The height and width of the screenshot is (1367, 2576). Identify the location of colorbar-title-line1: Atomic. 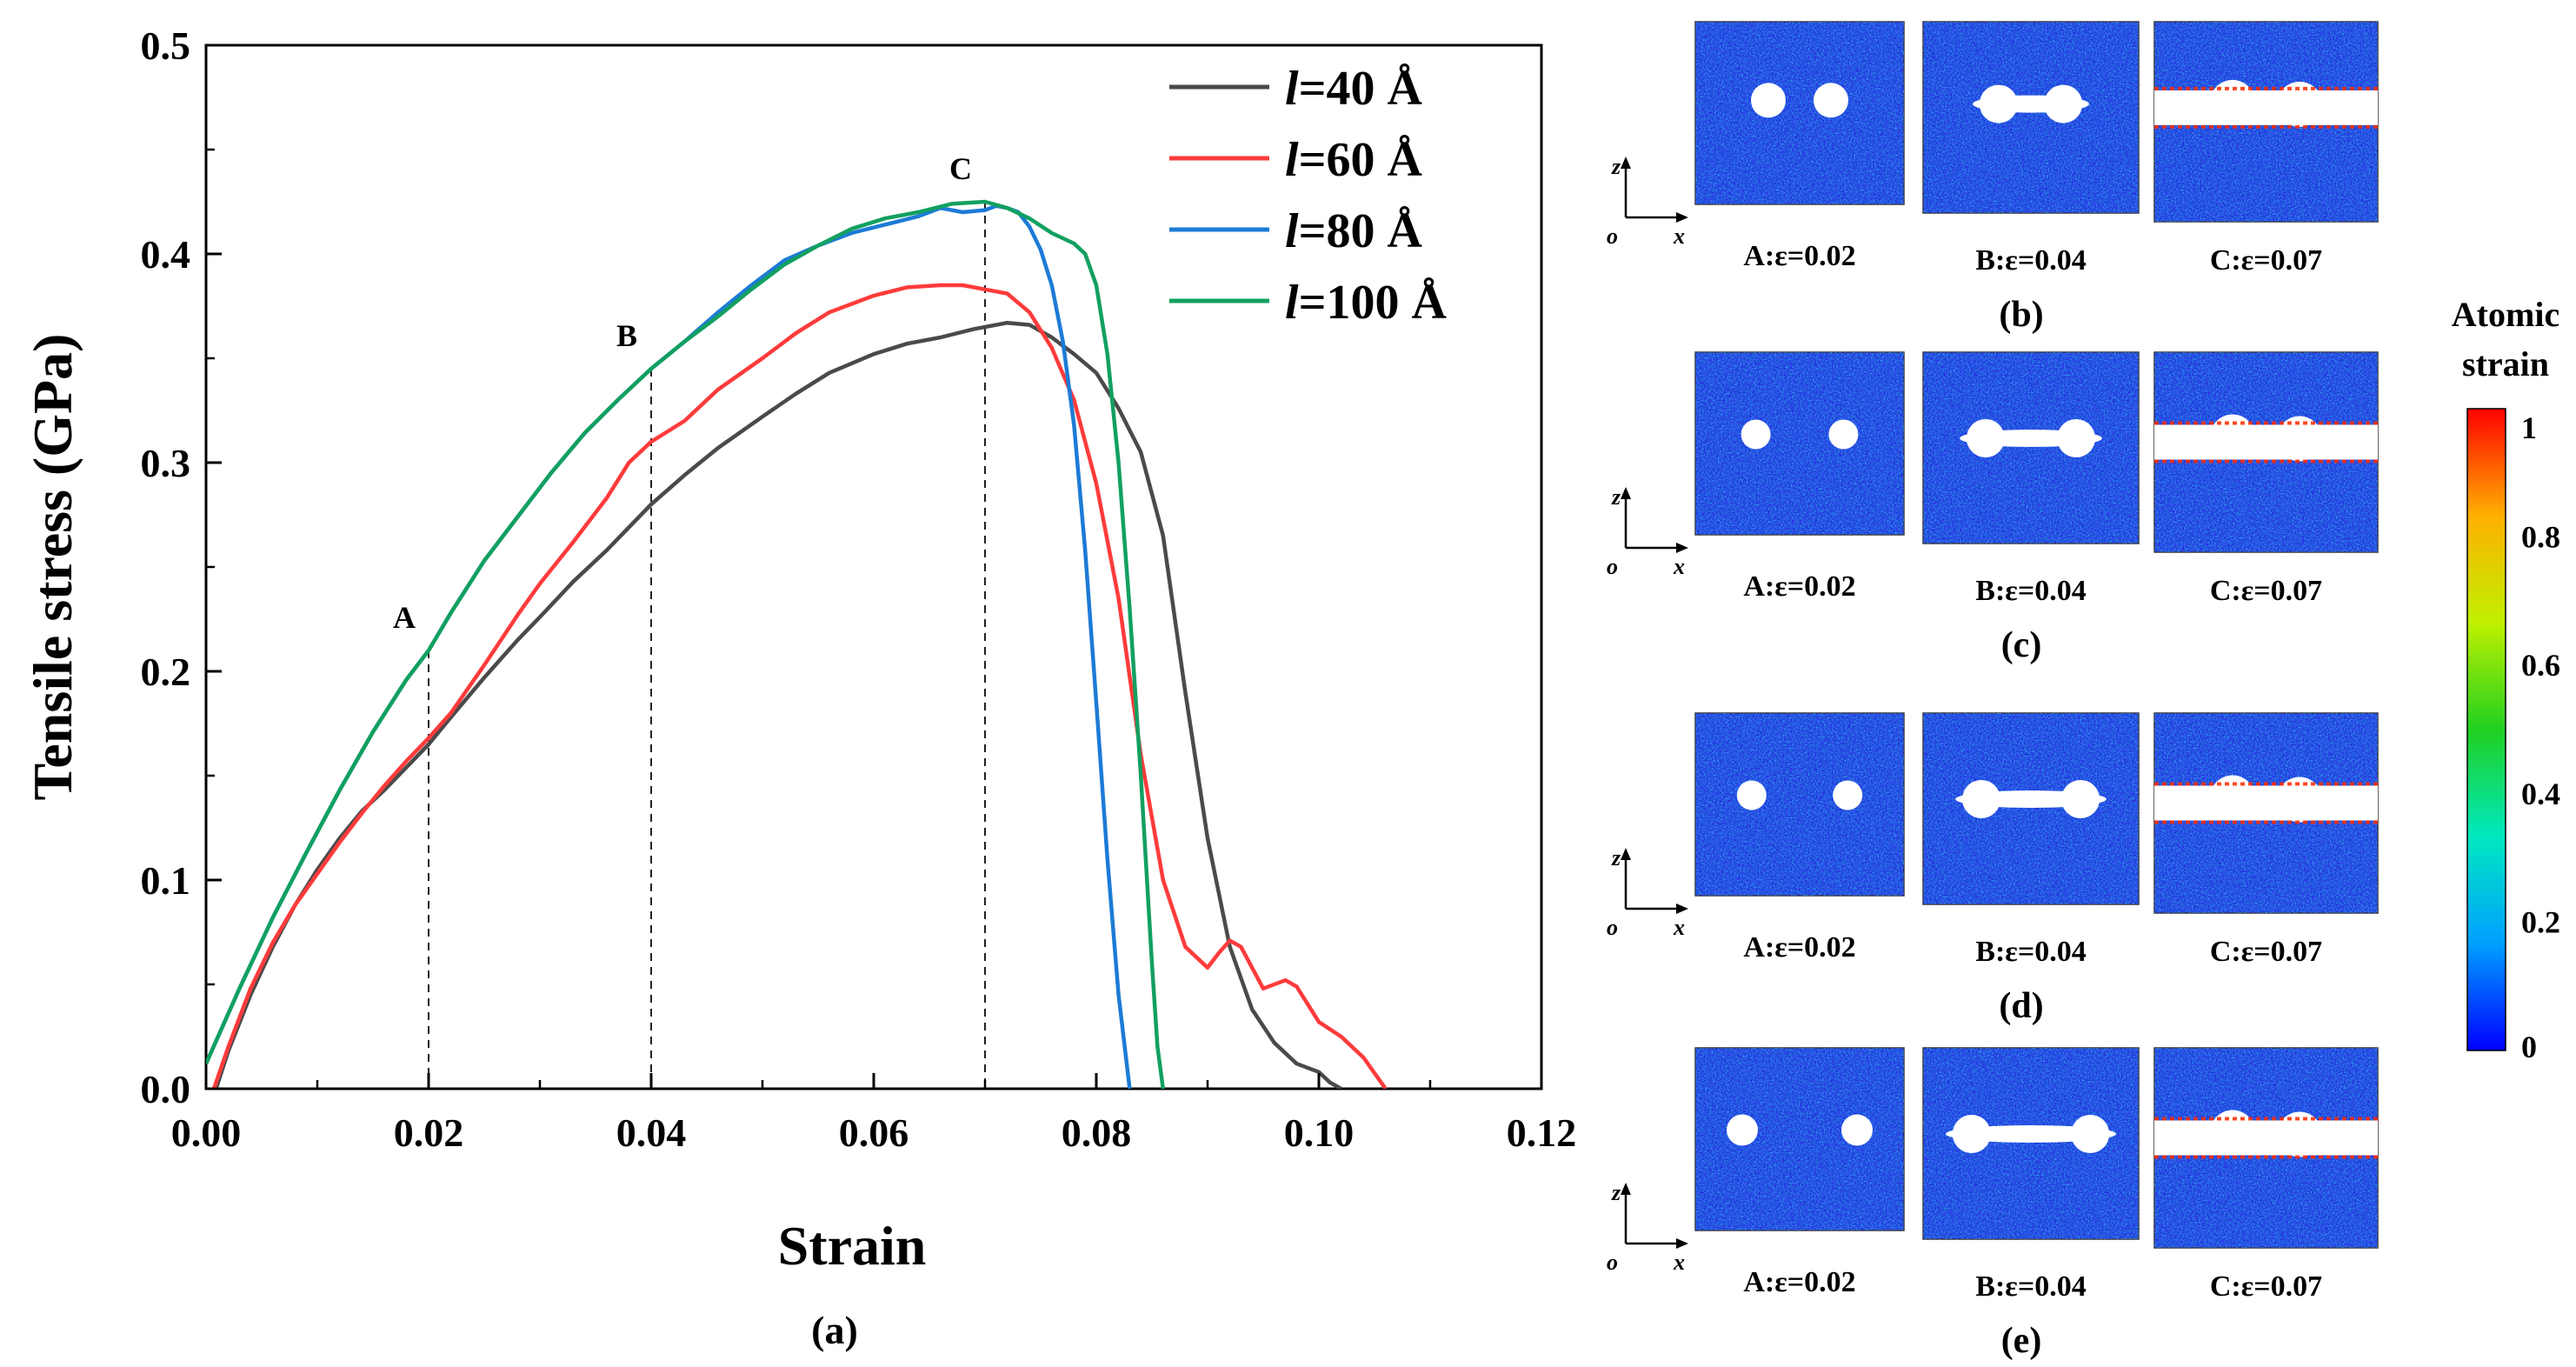
(2505, 315).